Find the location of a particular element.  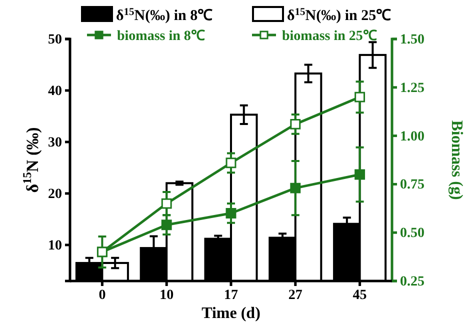

x-tick-label: 0 is located at coordinates (102, 295).